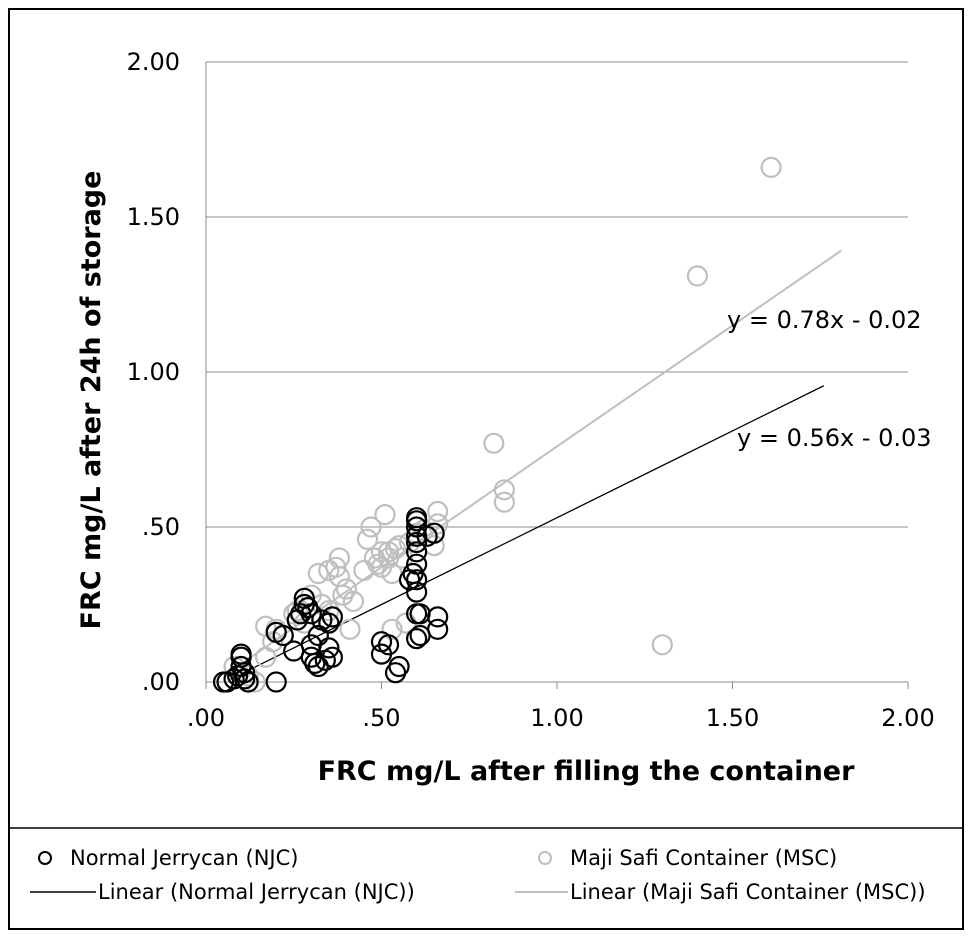 The image size is (970, 938). What do you see at coordinates (824, 320) in the screenshot?
I see `trendline-equation-msc: y = 0.78x - 0.02` at bounding box center [824, 320].